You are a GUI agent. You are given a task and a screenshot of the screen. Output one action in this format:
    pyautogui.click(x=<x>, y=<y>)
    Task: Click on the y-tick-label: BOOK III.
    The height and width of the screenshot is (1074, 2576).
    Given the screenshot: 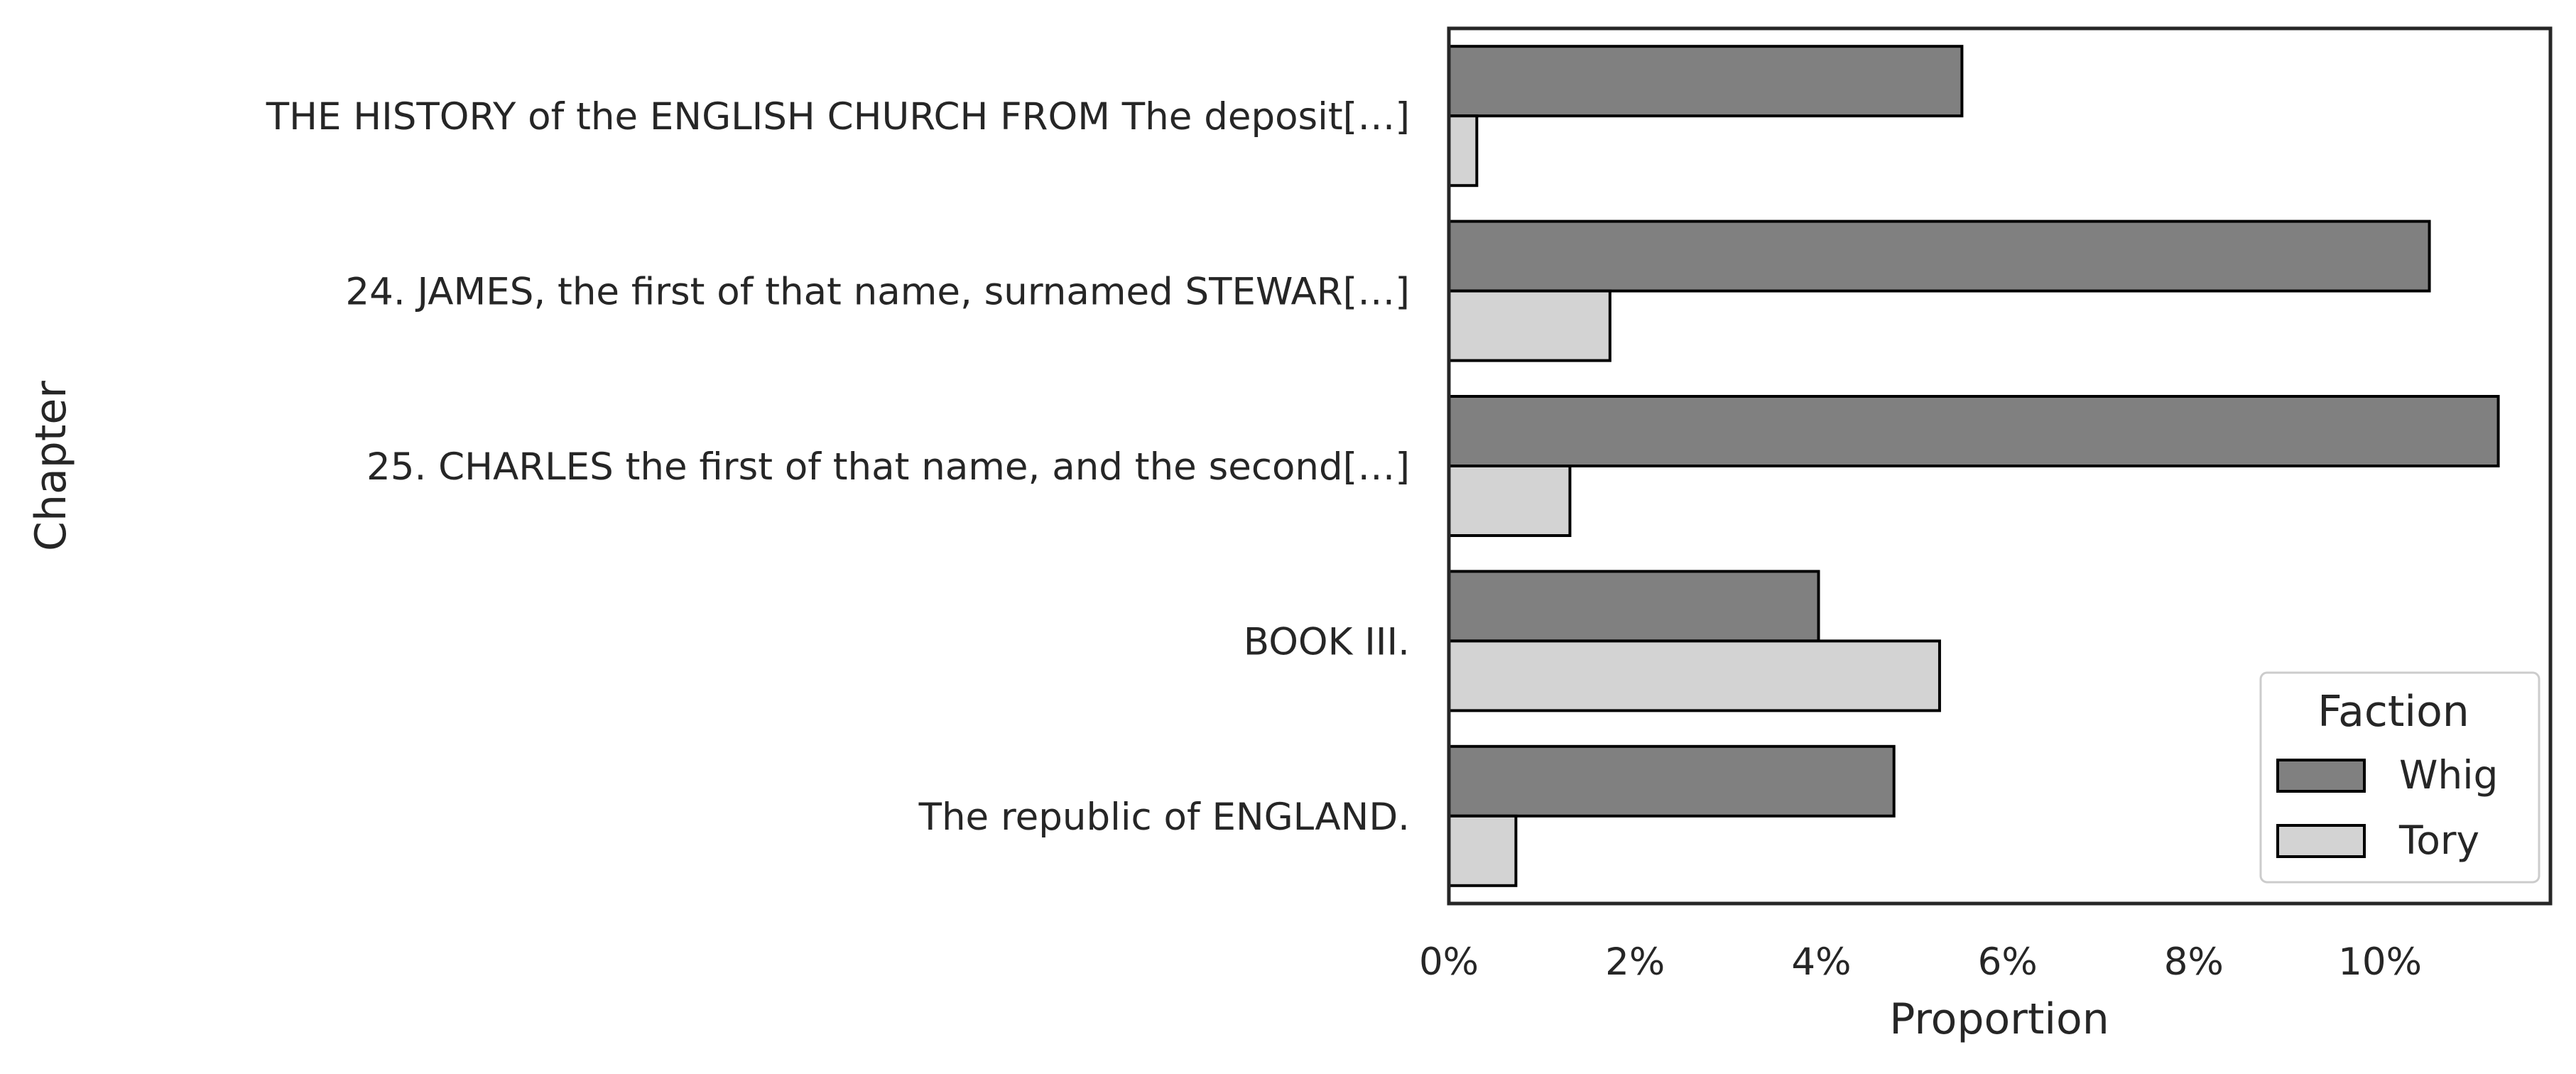 What is the action you would take?
    pyautogui.click(x=1327, y=641)
    